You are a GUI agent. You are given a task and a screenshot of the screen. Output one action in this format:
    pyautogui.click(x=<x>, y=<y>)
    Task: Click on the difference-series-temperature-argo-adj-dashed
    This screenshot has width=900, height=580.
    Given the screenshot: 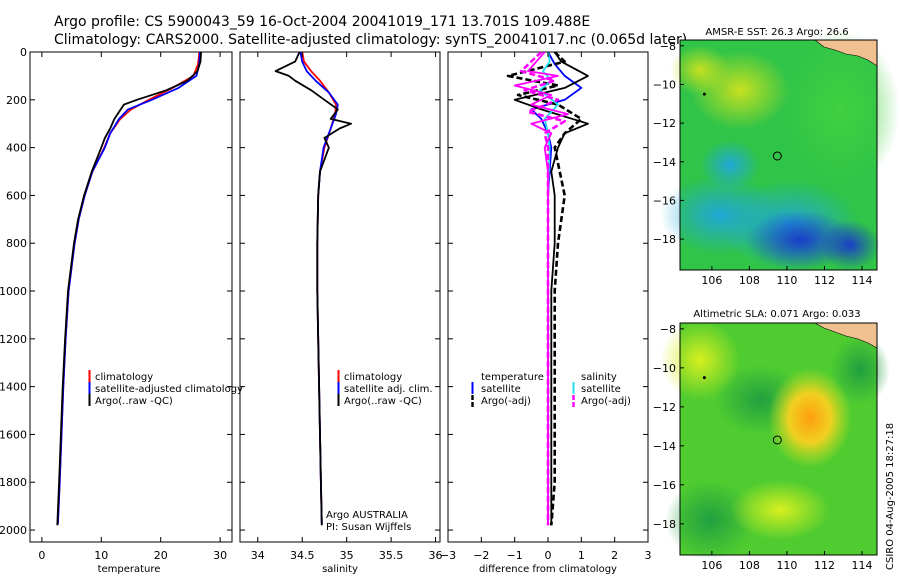 What is the action you would take?
    pyautogui.click(x=544, y=289)
    